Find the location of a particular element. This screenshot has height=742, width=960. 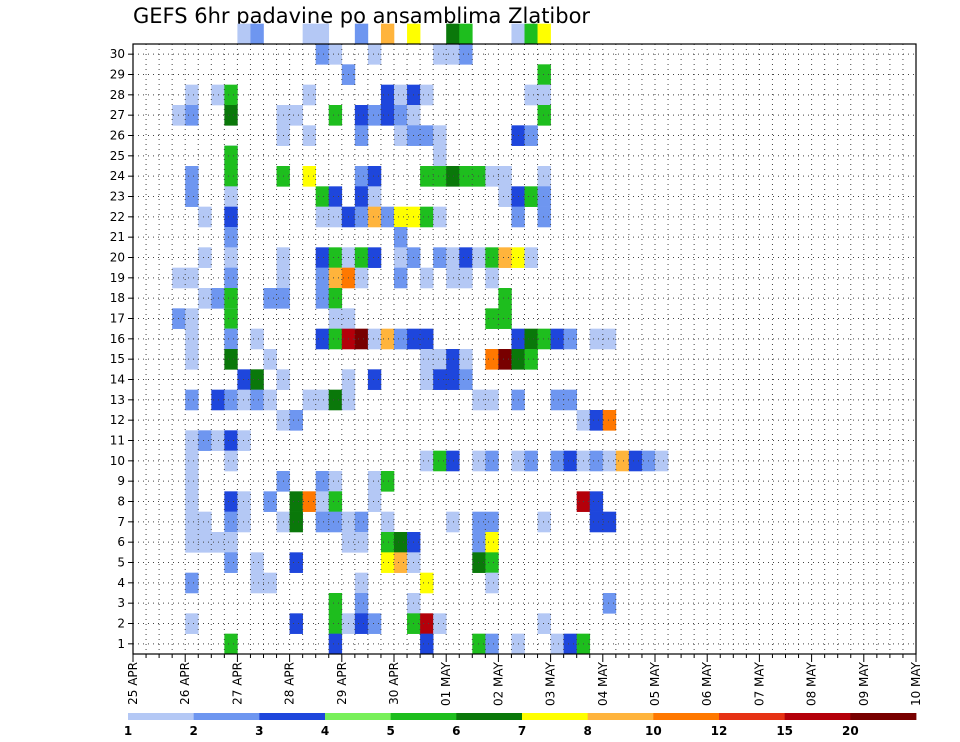

y-tick-label: 21 is located at coordinates (117, 237).